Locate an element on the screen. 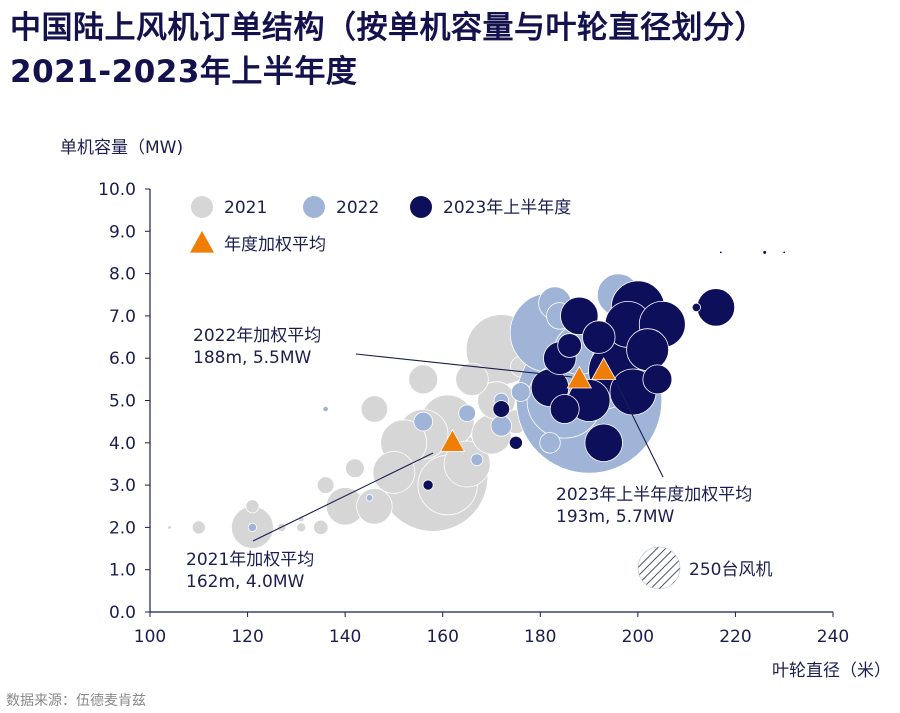  y-tick-label: 10.0 is located at coordinates (117, 190).